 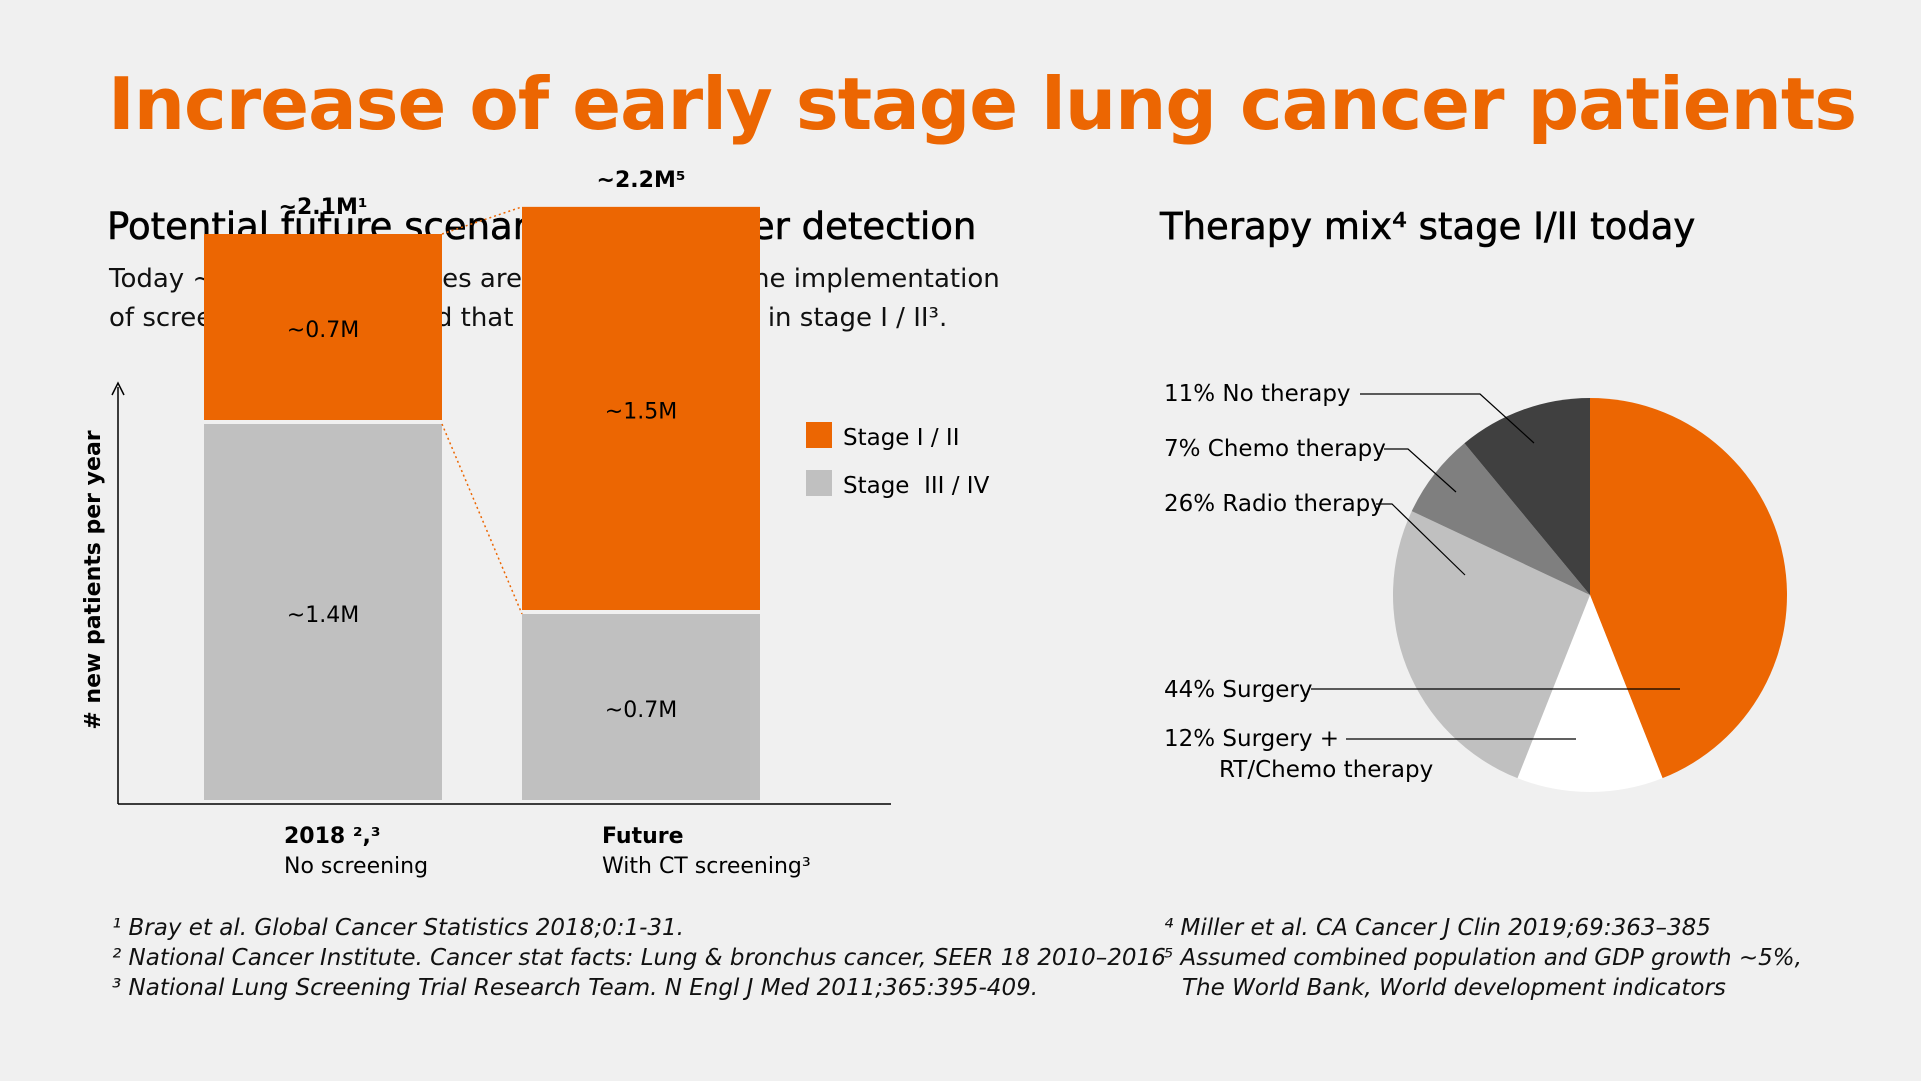 What do you see at coordinates (1251, 739) in the screenshot?
I see `pie-label-surgery-plus-line1: 12% Surgery +` at bounding box center [1251, 739].